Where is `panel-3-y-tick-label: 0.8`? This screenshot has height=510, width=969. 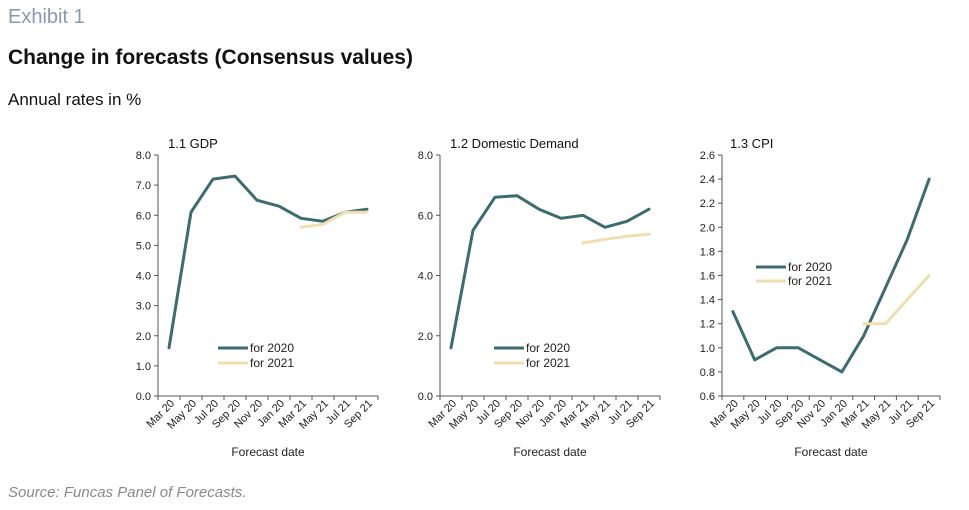
panel-3-y-tick-label: 0.8 is located at coordinates (707, 373).